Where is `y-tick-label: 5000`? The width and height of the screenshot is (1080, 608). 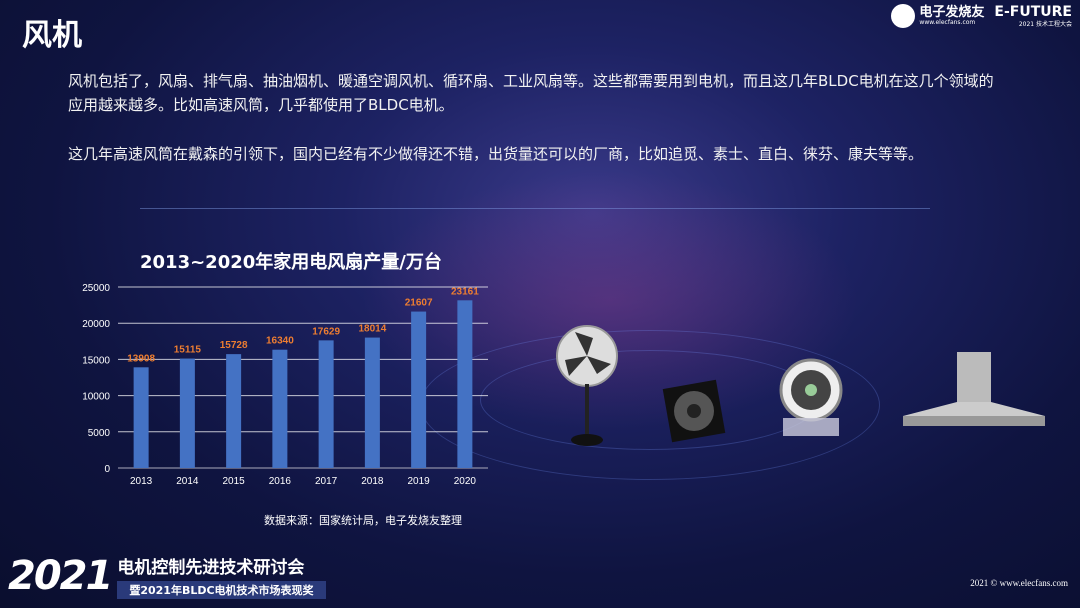
y-tick-label: 5000 is located at coordinates (99, 433).